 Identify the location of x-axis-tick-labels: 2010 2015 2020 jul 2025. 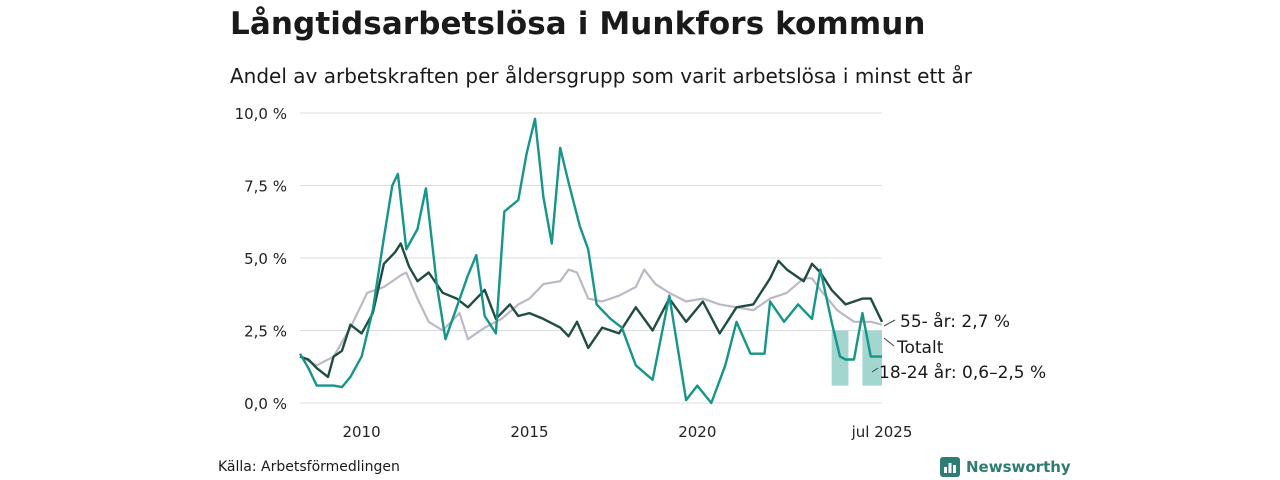
(627, 432).